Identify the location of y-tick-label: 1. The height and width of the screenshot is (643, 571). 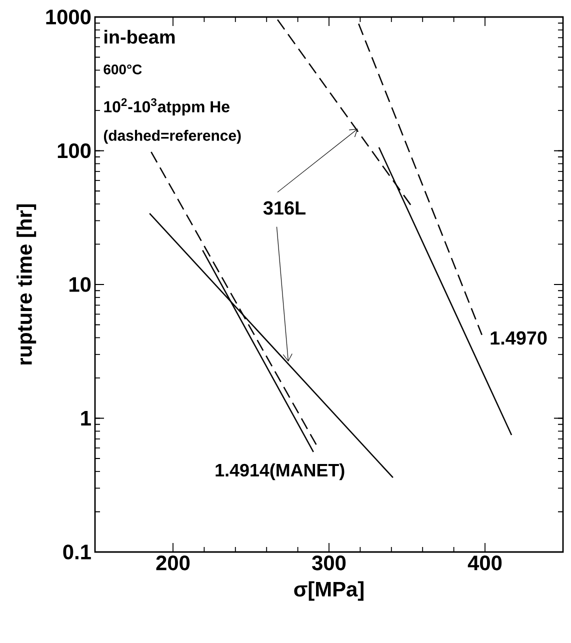
(86, 418).